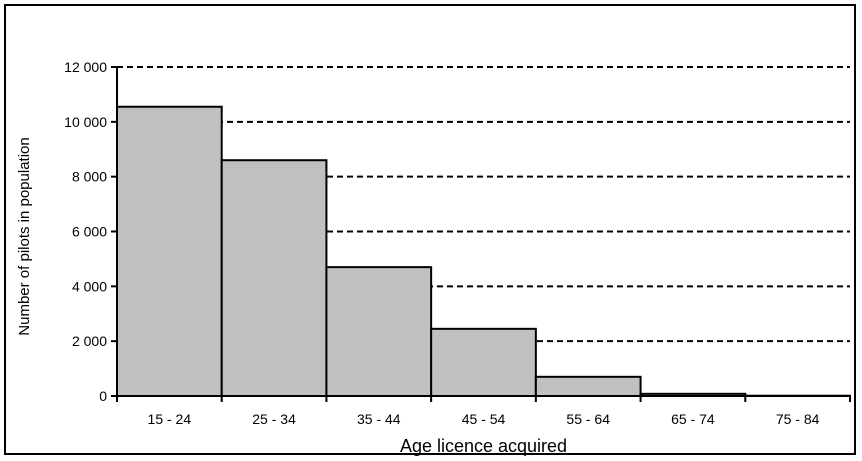 The width and height of the screenshot is (862, 461). I want to click on y-tick-label: 10 000, so click(85, 122).